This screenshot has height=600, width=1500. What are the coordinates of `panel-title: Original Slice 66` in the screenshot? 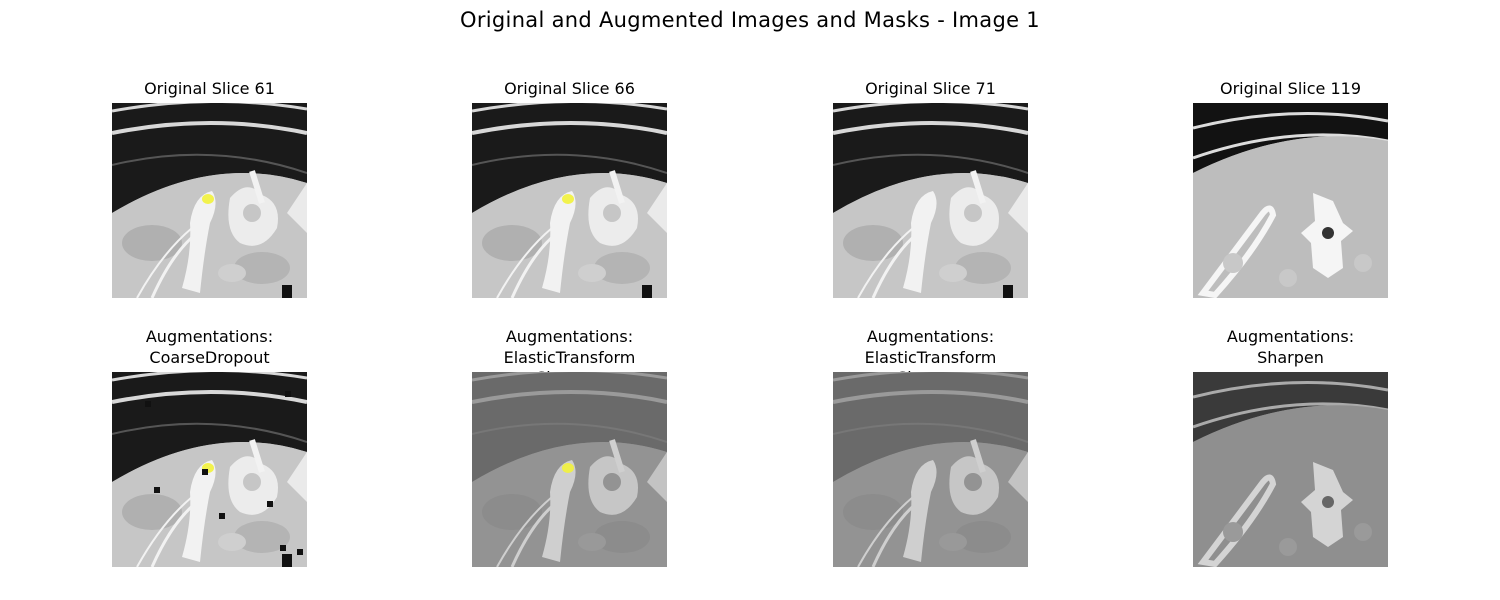 It's located at (569, 88).